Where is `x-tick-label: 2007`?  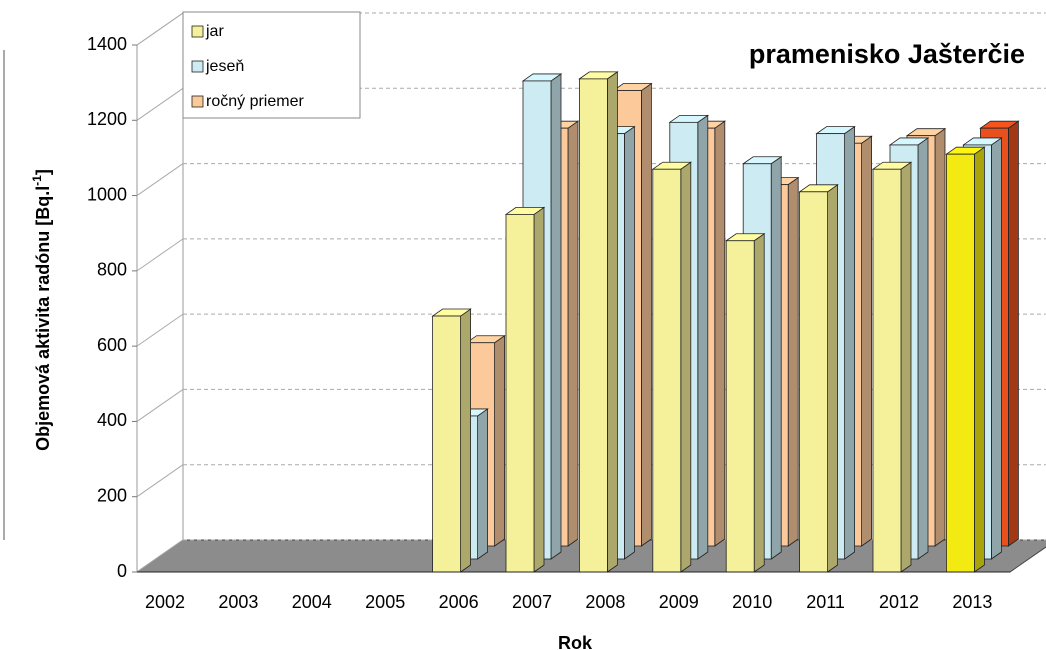
x-tick-label: 2007 is located at coordinates (532, 602).